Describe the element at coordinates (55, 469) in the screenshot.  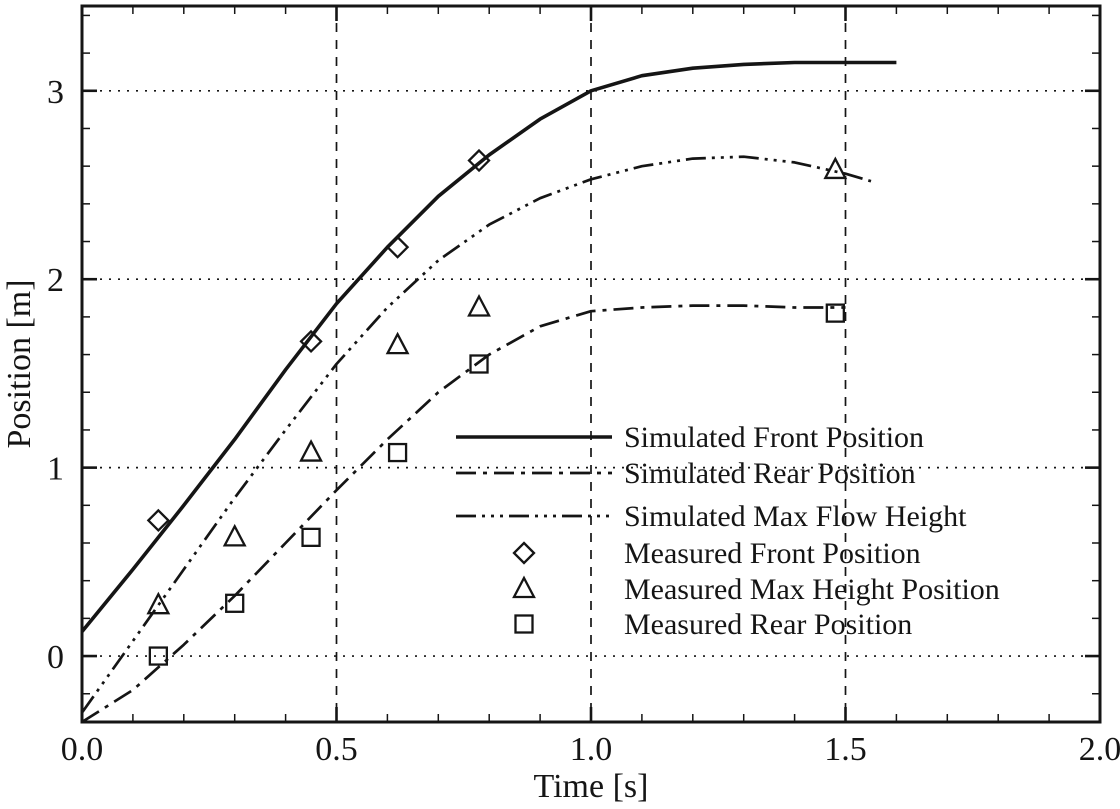
I see `y-tick-label: 1` at that location.